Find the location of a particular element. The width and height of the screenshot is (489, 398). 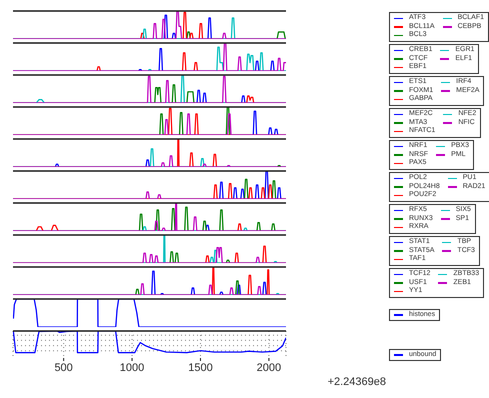

x-tick-label: 1500 is located at coordinates (200, 368).